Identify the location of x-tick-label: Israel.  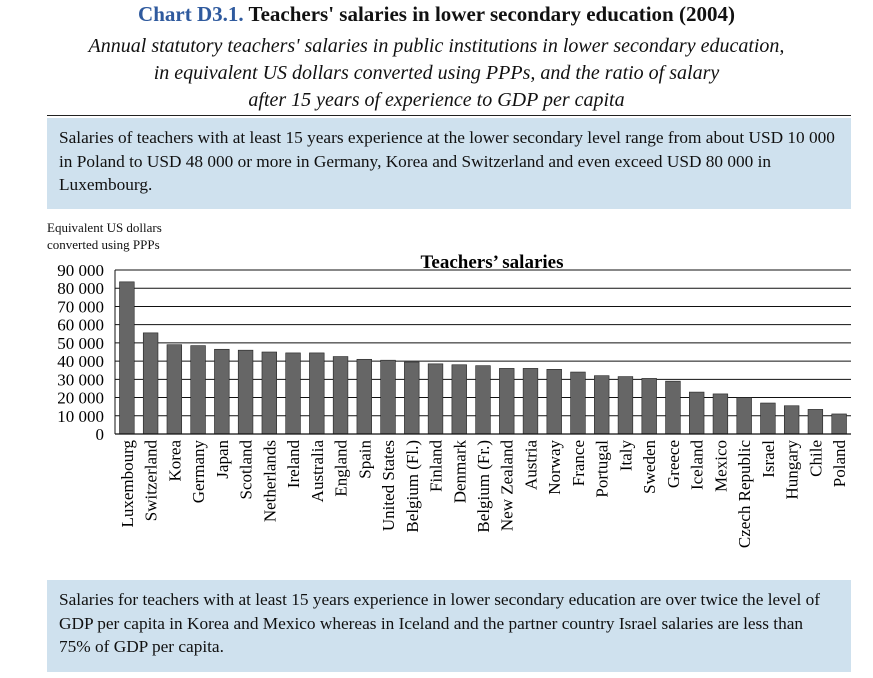
(768, 459).